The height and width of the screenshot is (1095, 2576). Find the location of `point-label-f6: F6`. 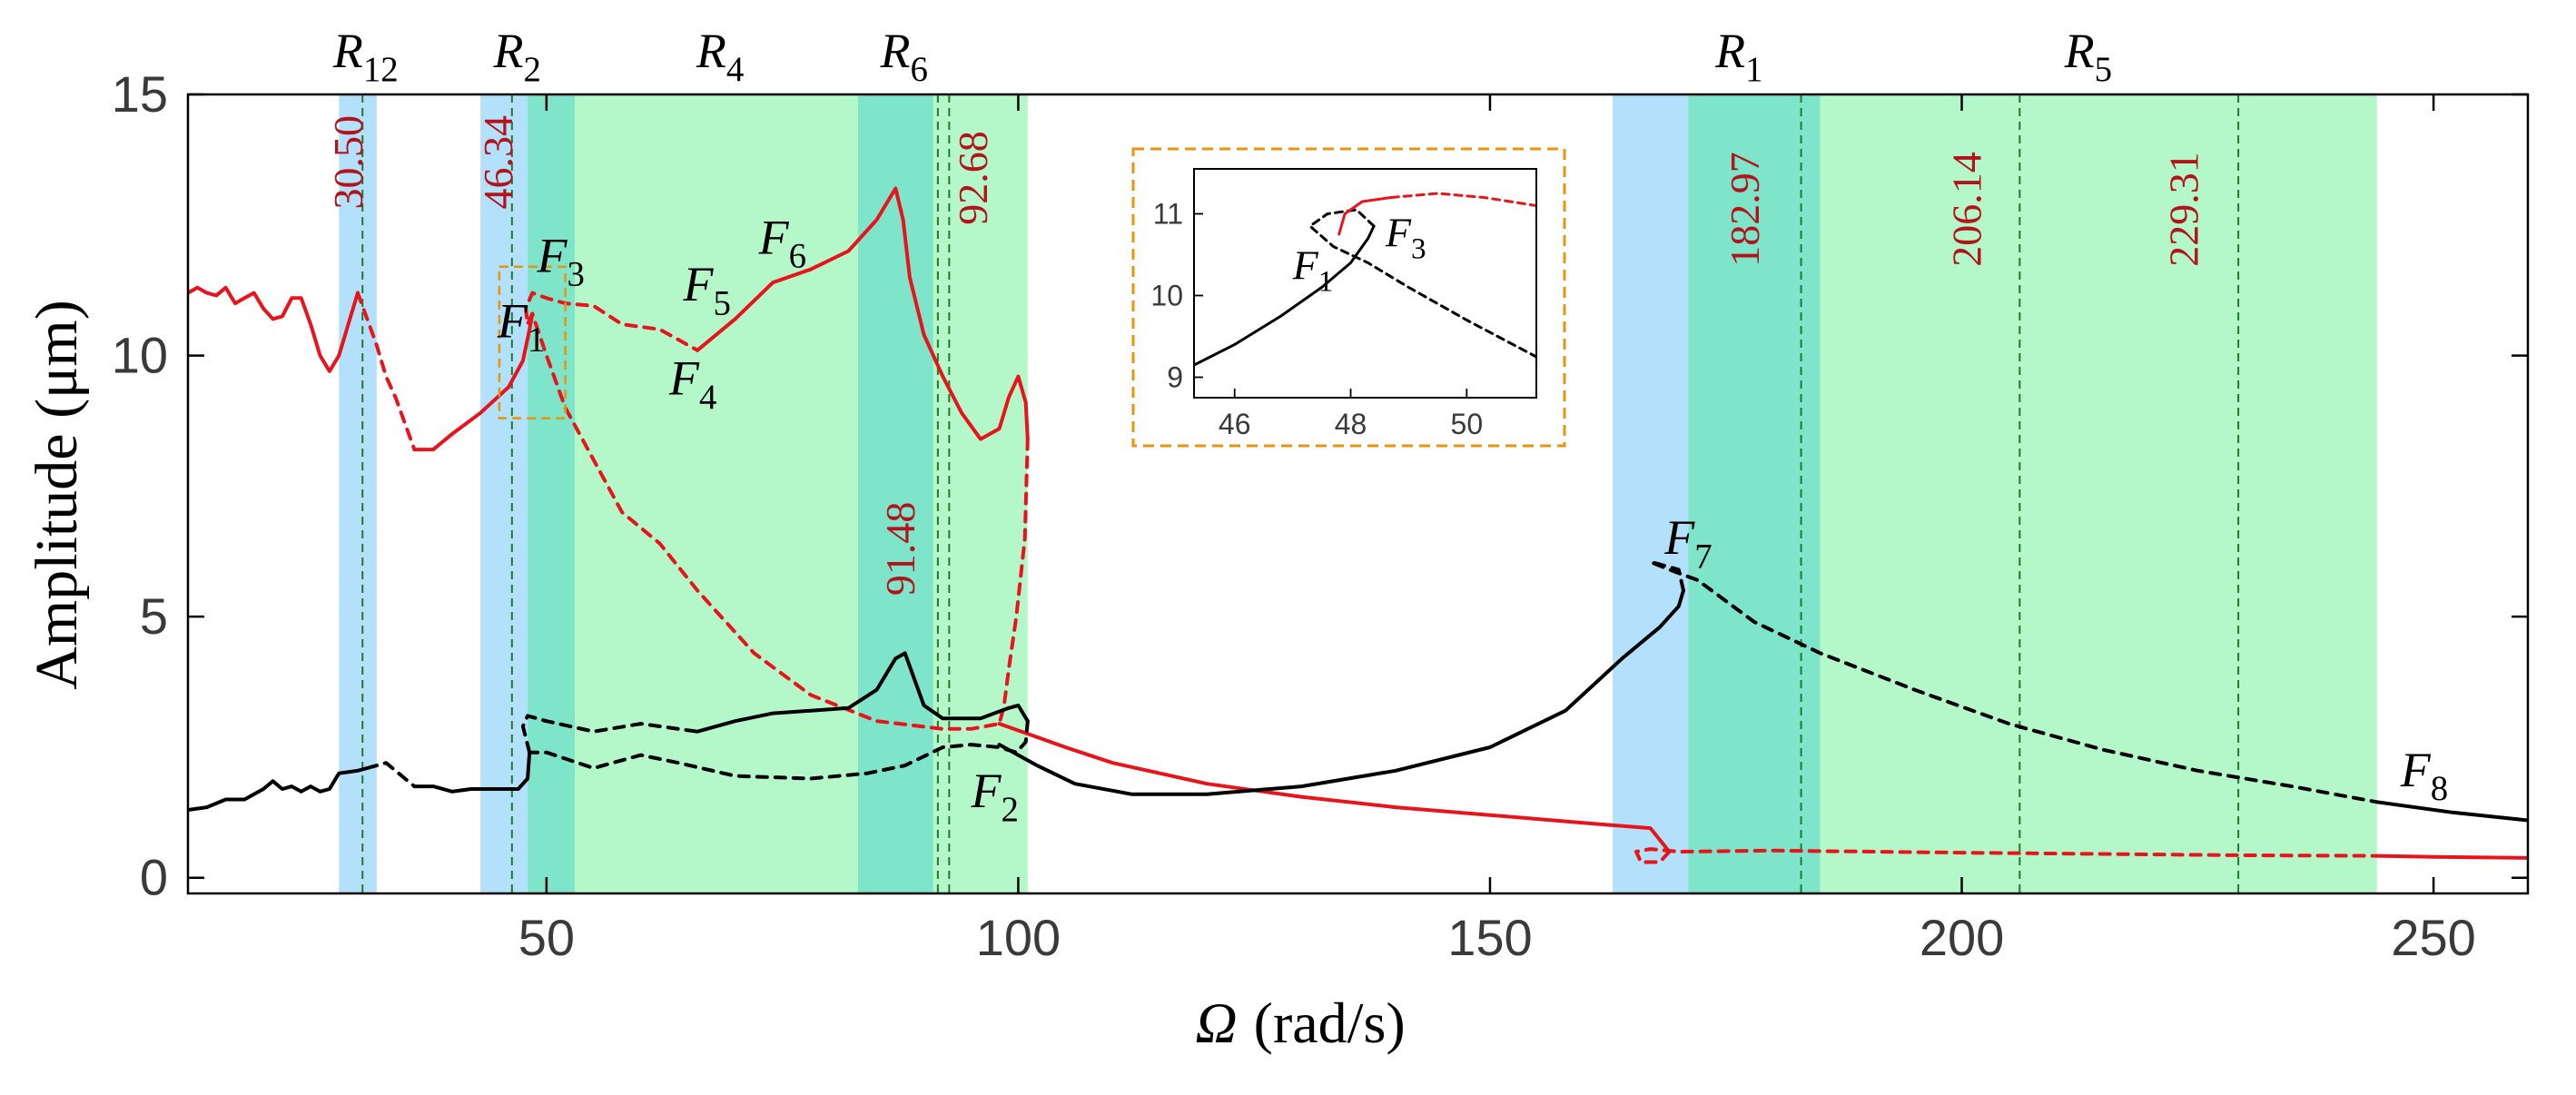

point-label-f6: F6 is located at coordinates (782, 242).